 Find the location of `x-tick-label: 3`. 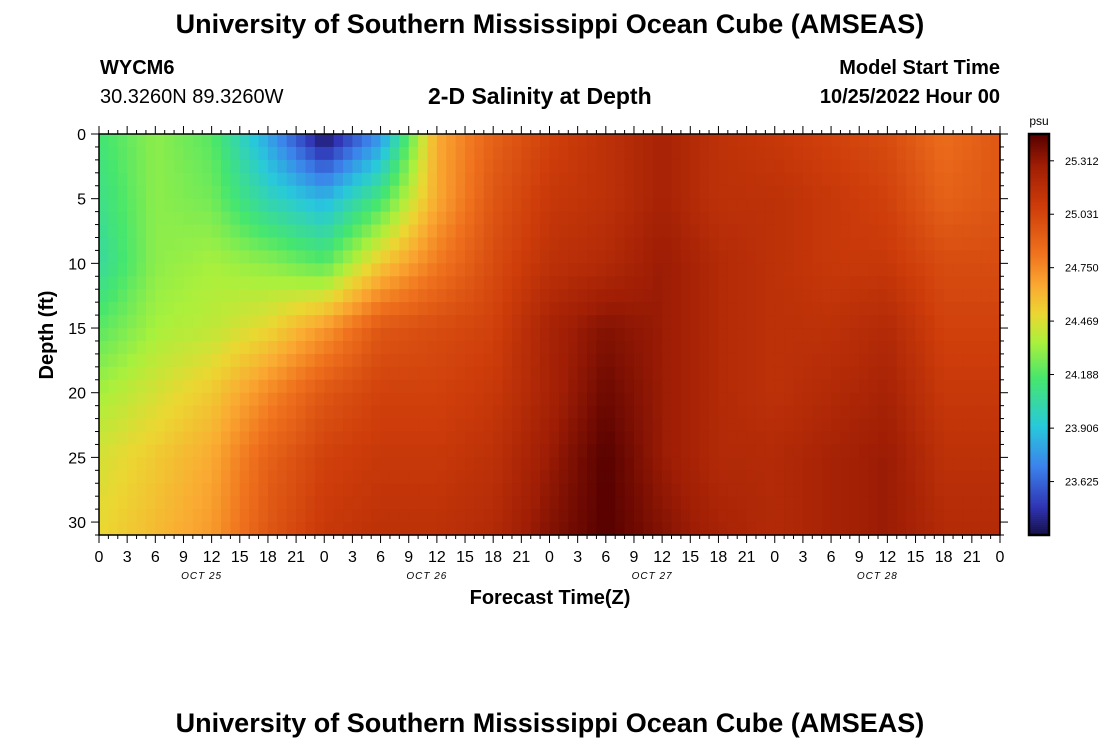

x-tick-label: 3 is located at coordinates (127, 557).